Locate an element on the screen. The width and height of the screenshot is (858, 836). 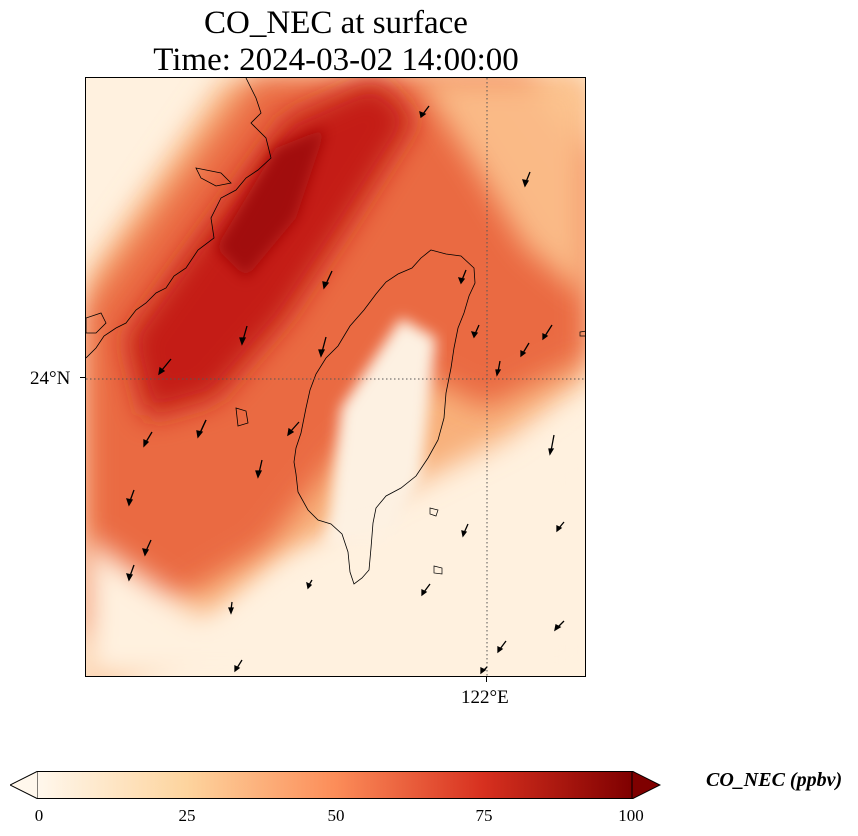
lat-tick-label: 24°N is located at coordinates (50, 378).